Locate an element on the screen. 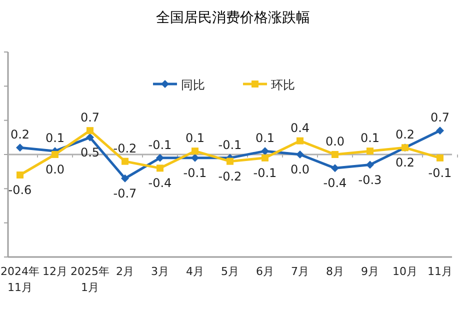 The width and height of the screenshot is (466, 324). data-label: -0.6 is located at coordinates (20, 190).